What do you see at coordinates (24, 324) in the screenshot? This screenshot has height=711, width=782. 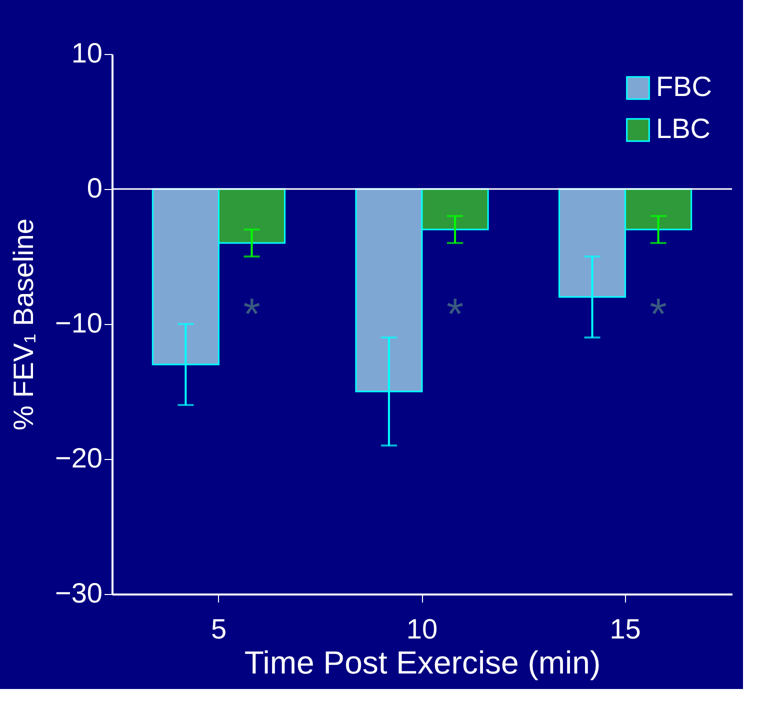 I see `y-axis-title: % FEV₁ Baseline` at bounding box center [24, 324].